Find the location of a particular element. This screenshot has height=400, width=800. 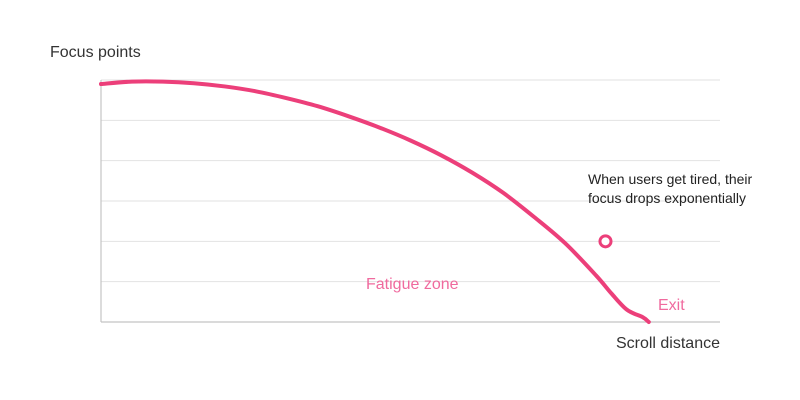

y-axis-title: Focus points is located at coordinates (95, 52).